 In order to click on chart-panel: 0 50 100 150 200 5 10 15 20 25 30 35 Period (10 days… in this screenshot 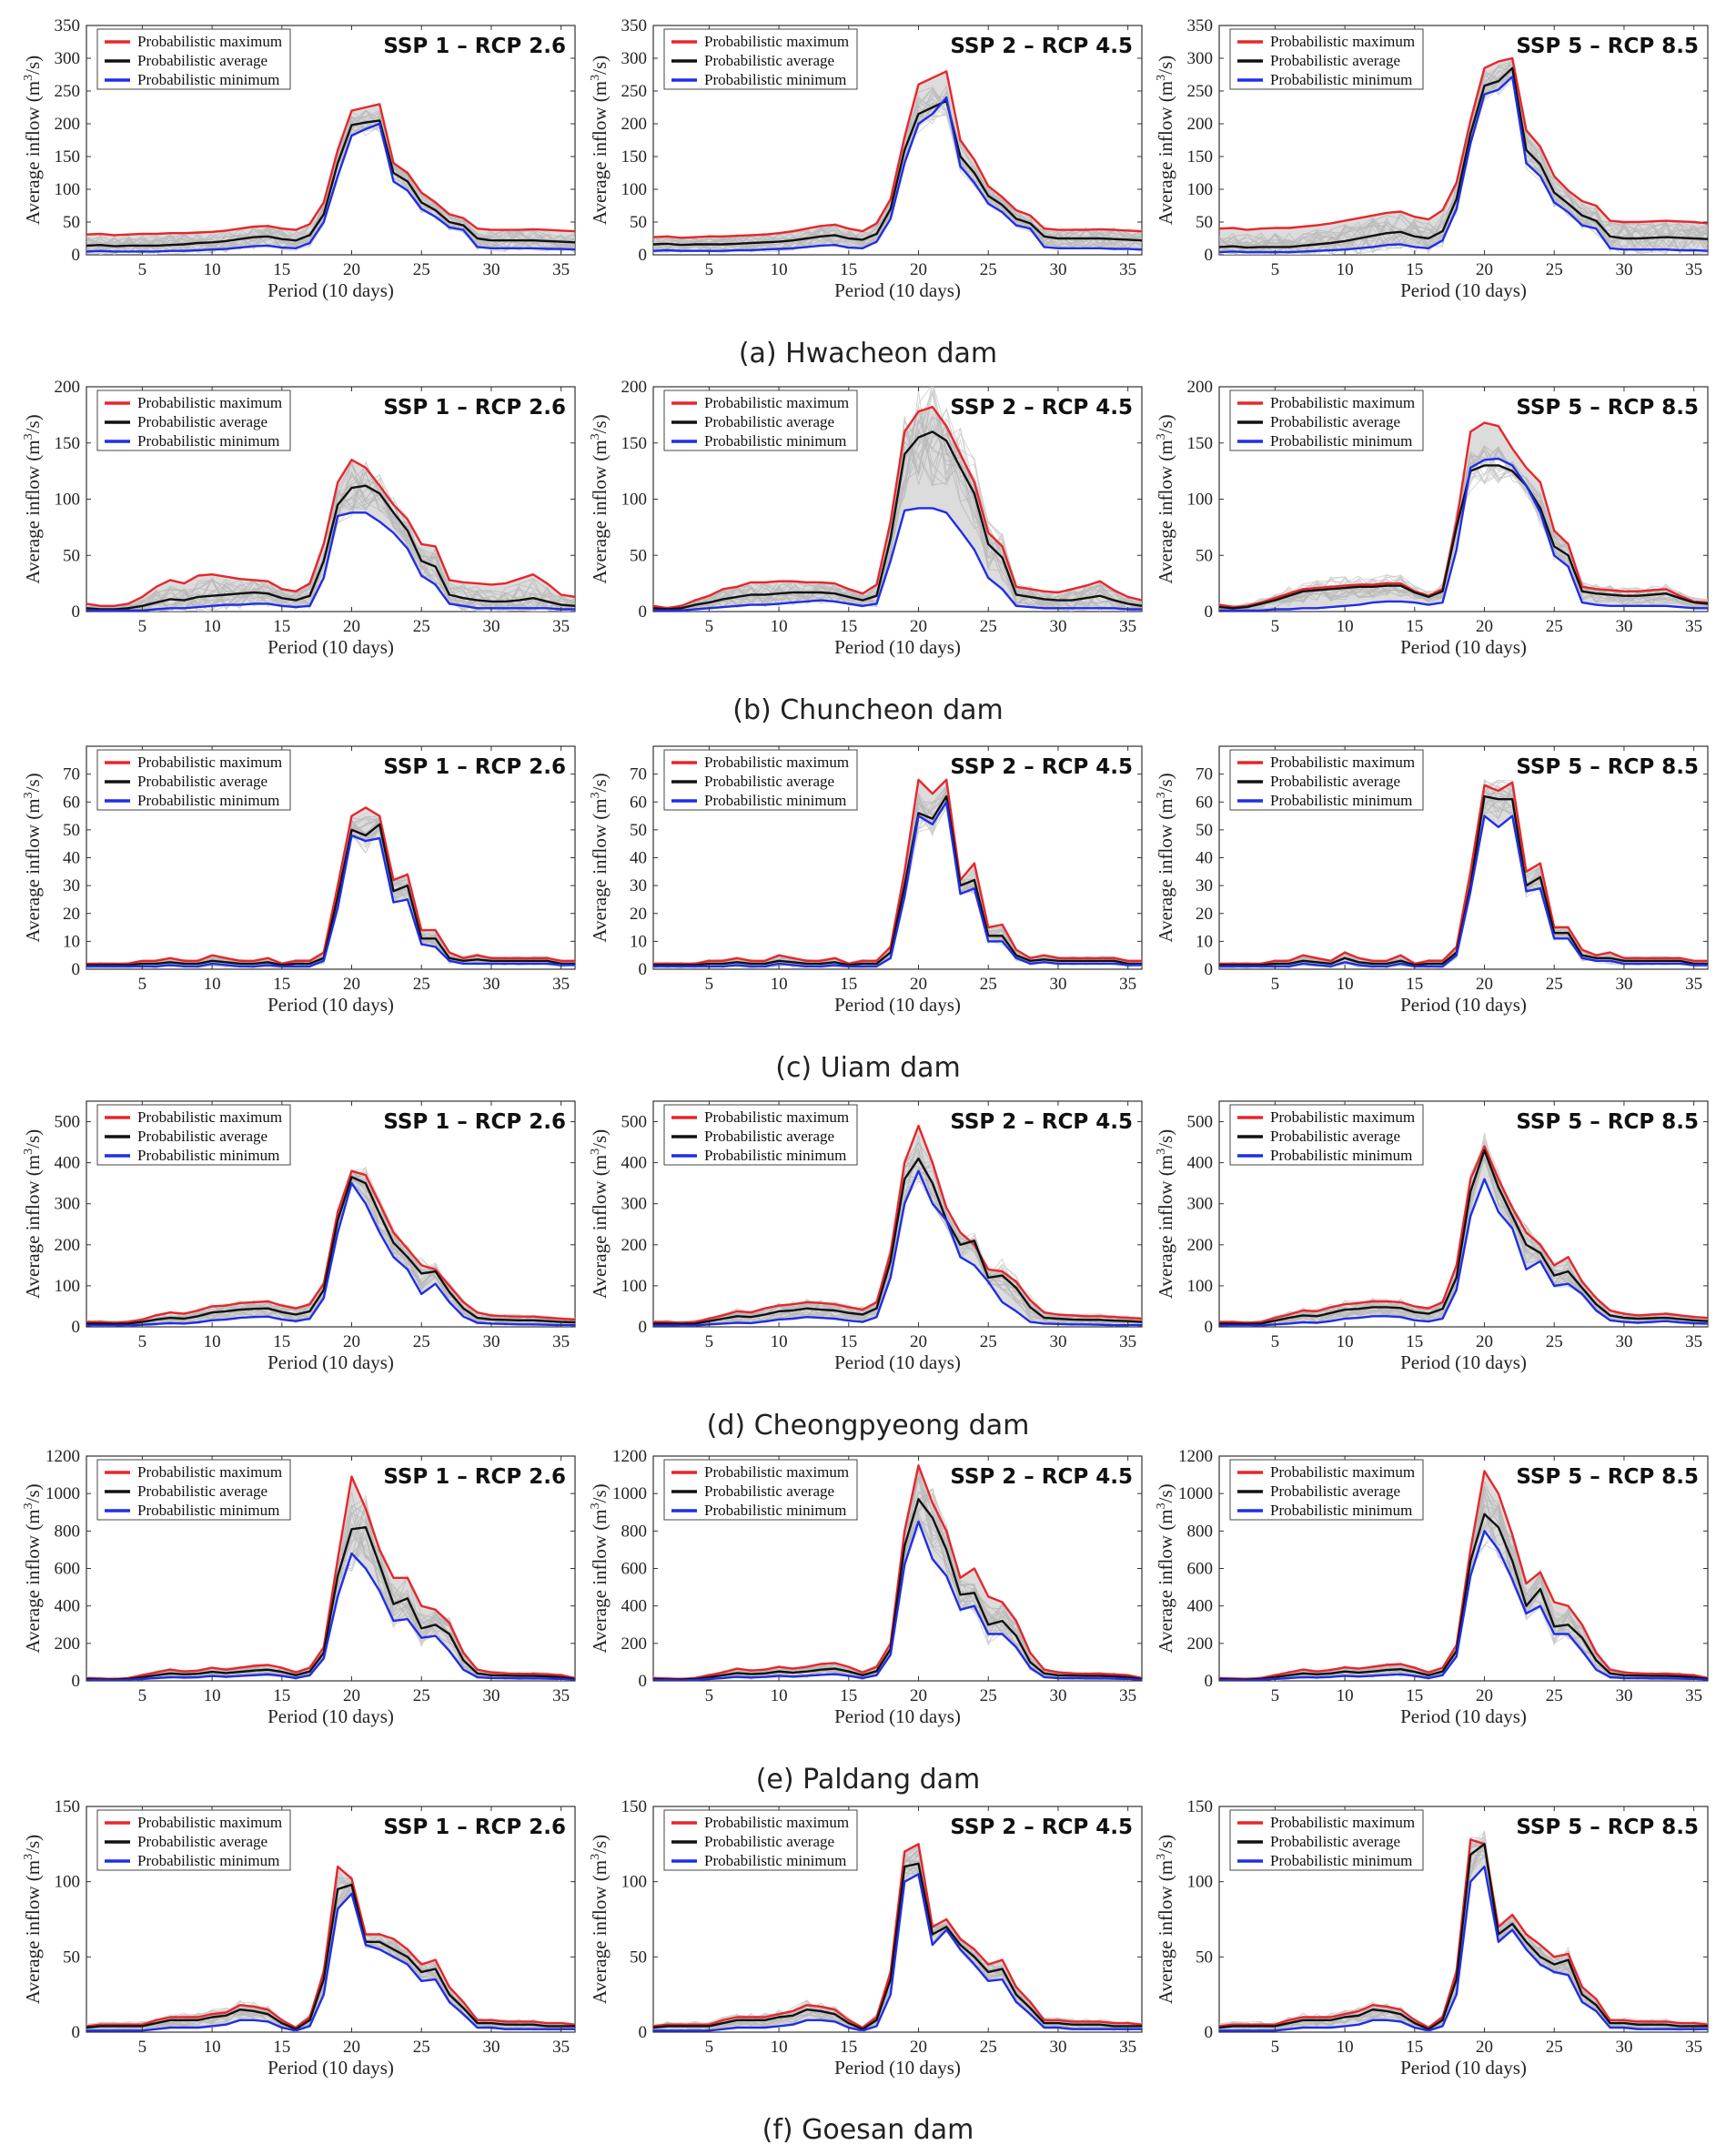, I will do `click(866, 518)`.